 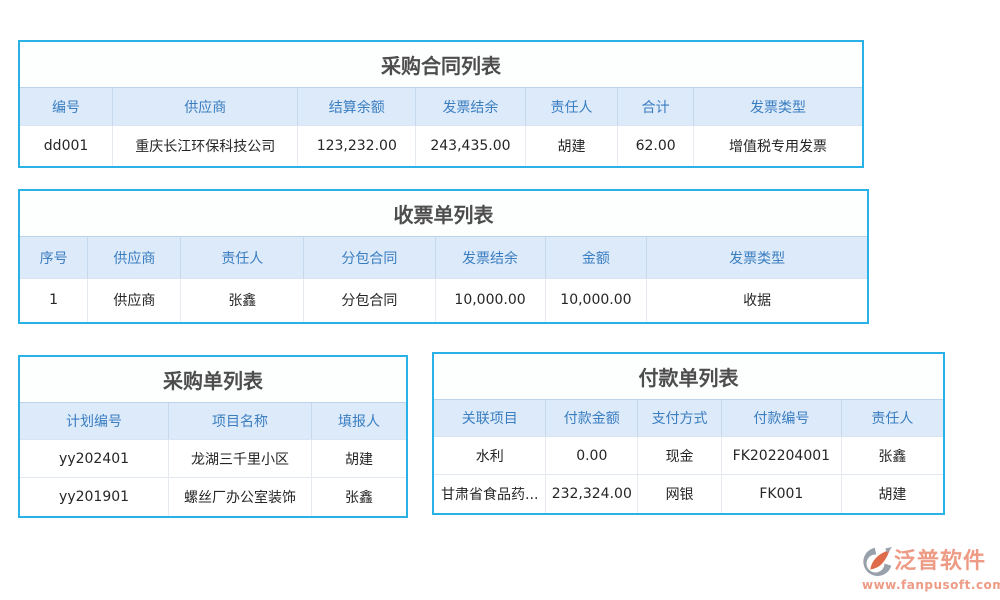 I want to click on table-cell: 62.00, so click(x=655, y=145).